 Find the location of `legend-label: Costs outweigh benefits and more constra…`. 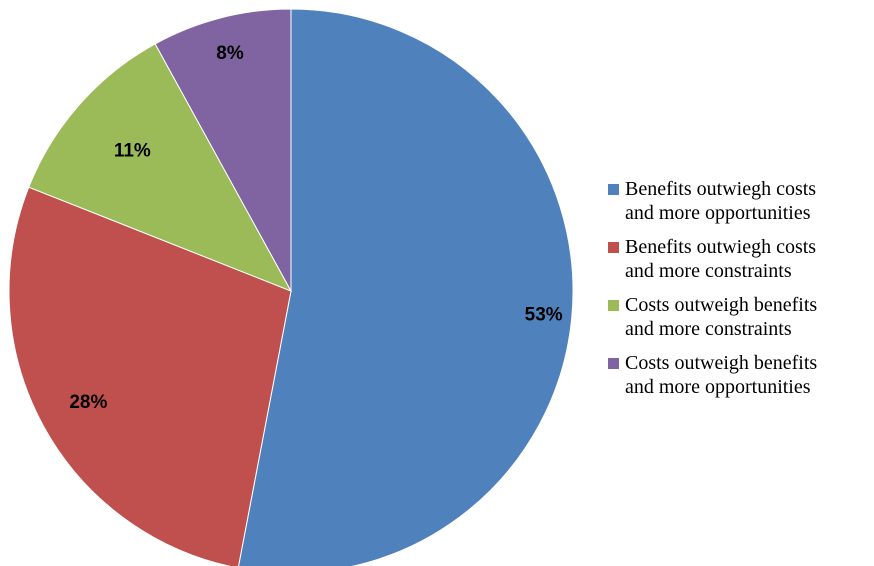

legend-label: Costs outweigh benefits and more constra… is located at coordinates (721, 317).